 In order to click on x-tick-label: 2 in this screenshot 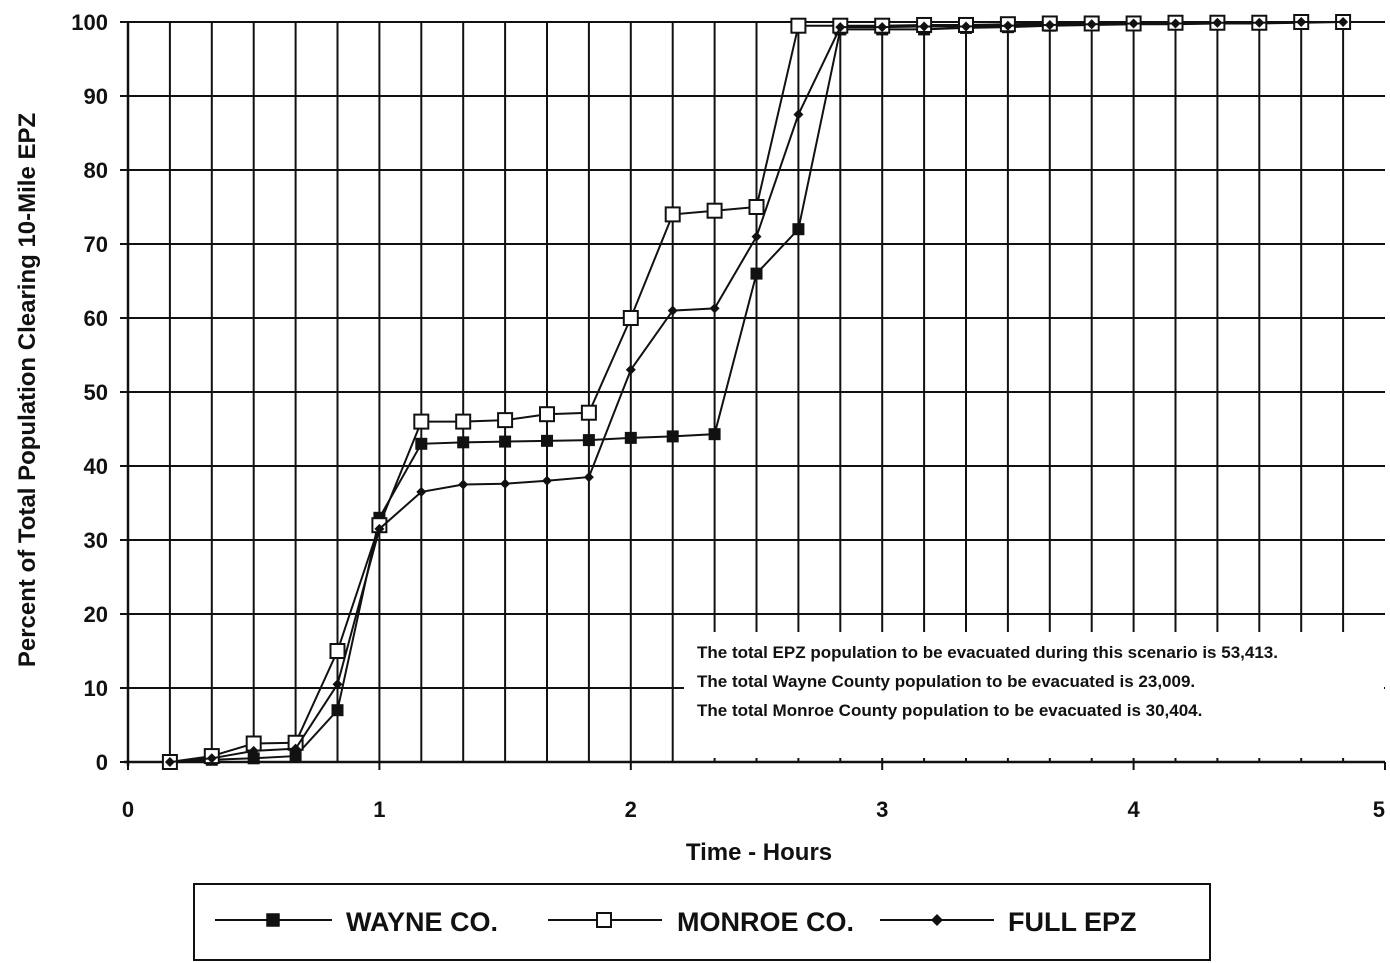, I will do `click(631, 809)`.